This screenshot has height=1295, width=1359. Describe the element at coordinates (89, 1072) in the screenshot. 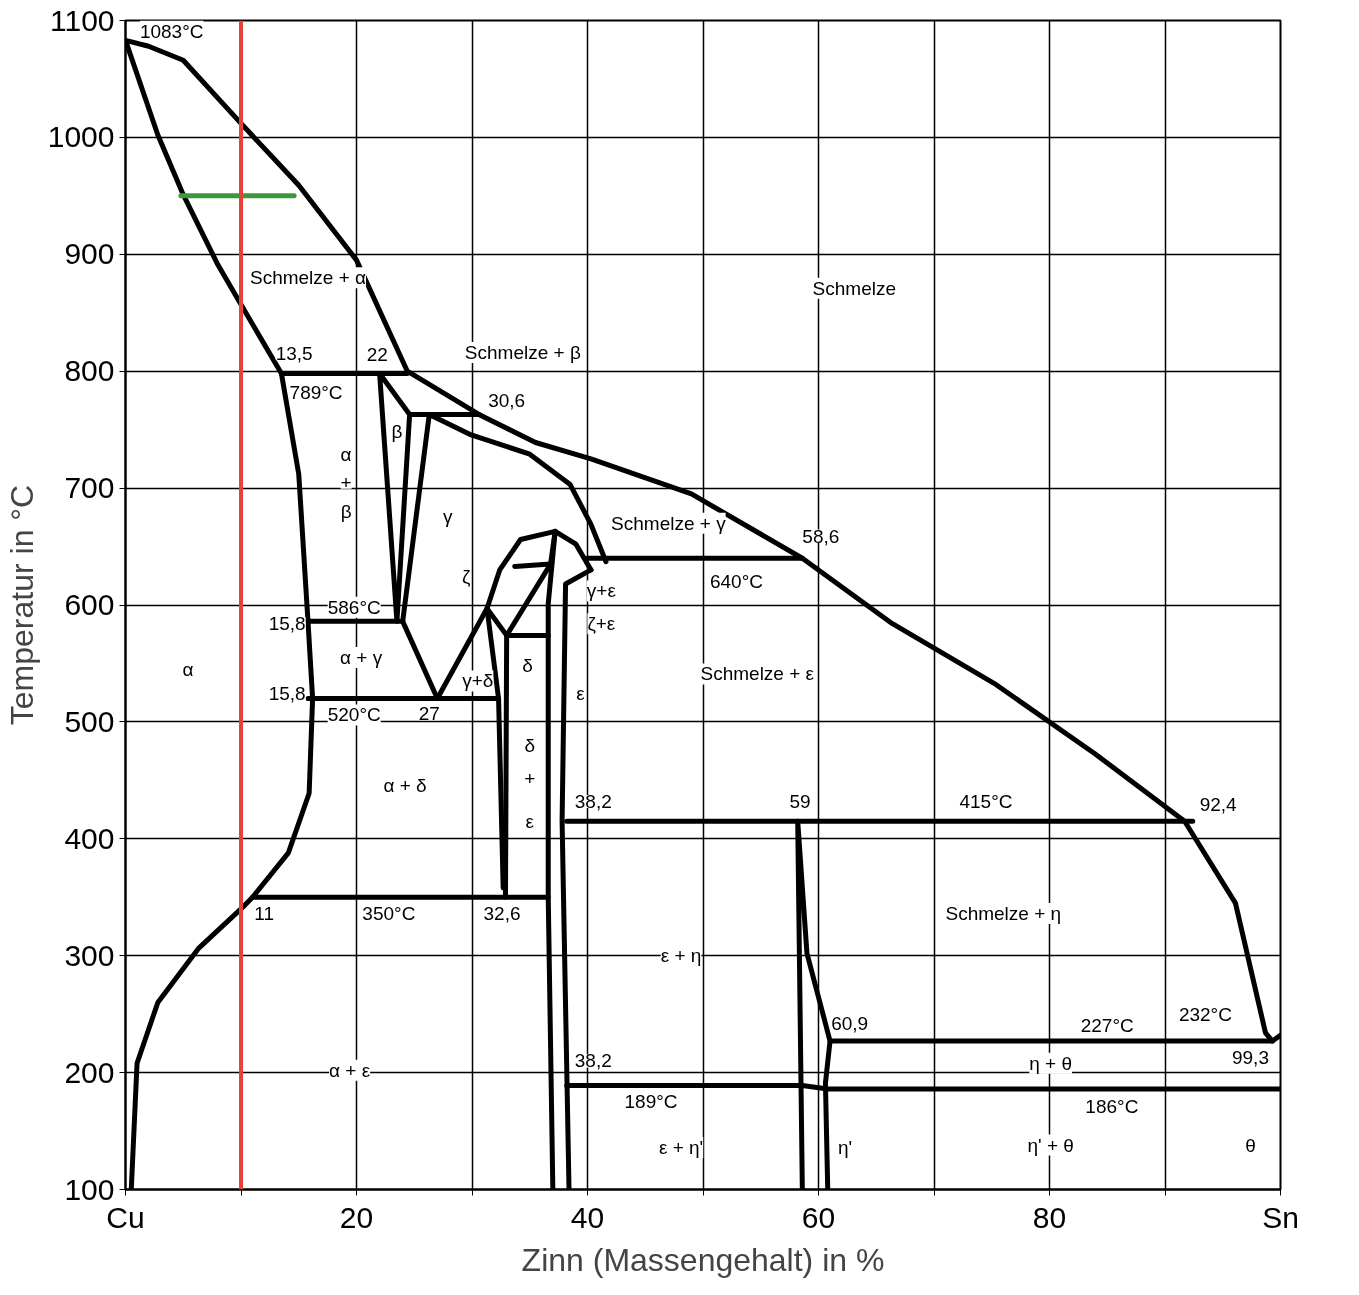

I see `y-tick-label: 200` at that location.